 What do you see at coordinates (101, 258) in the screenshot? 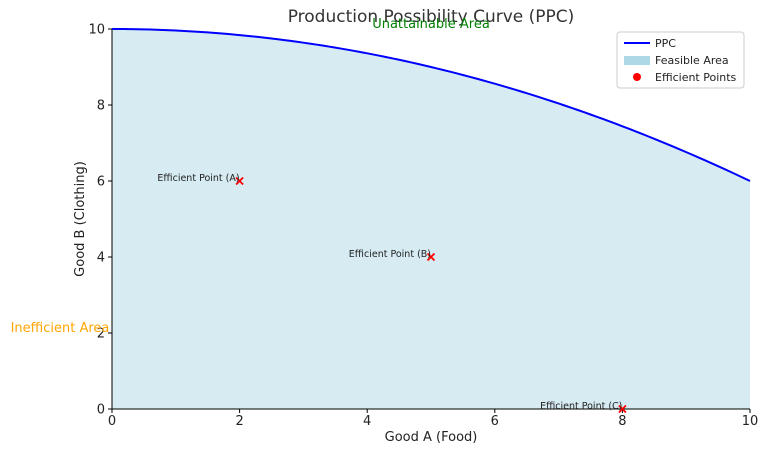
I see `y-tick-label: 4` at bounding box center [101, 258].